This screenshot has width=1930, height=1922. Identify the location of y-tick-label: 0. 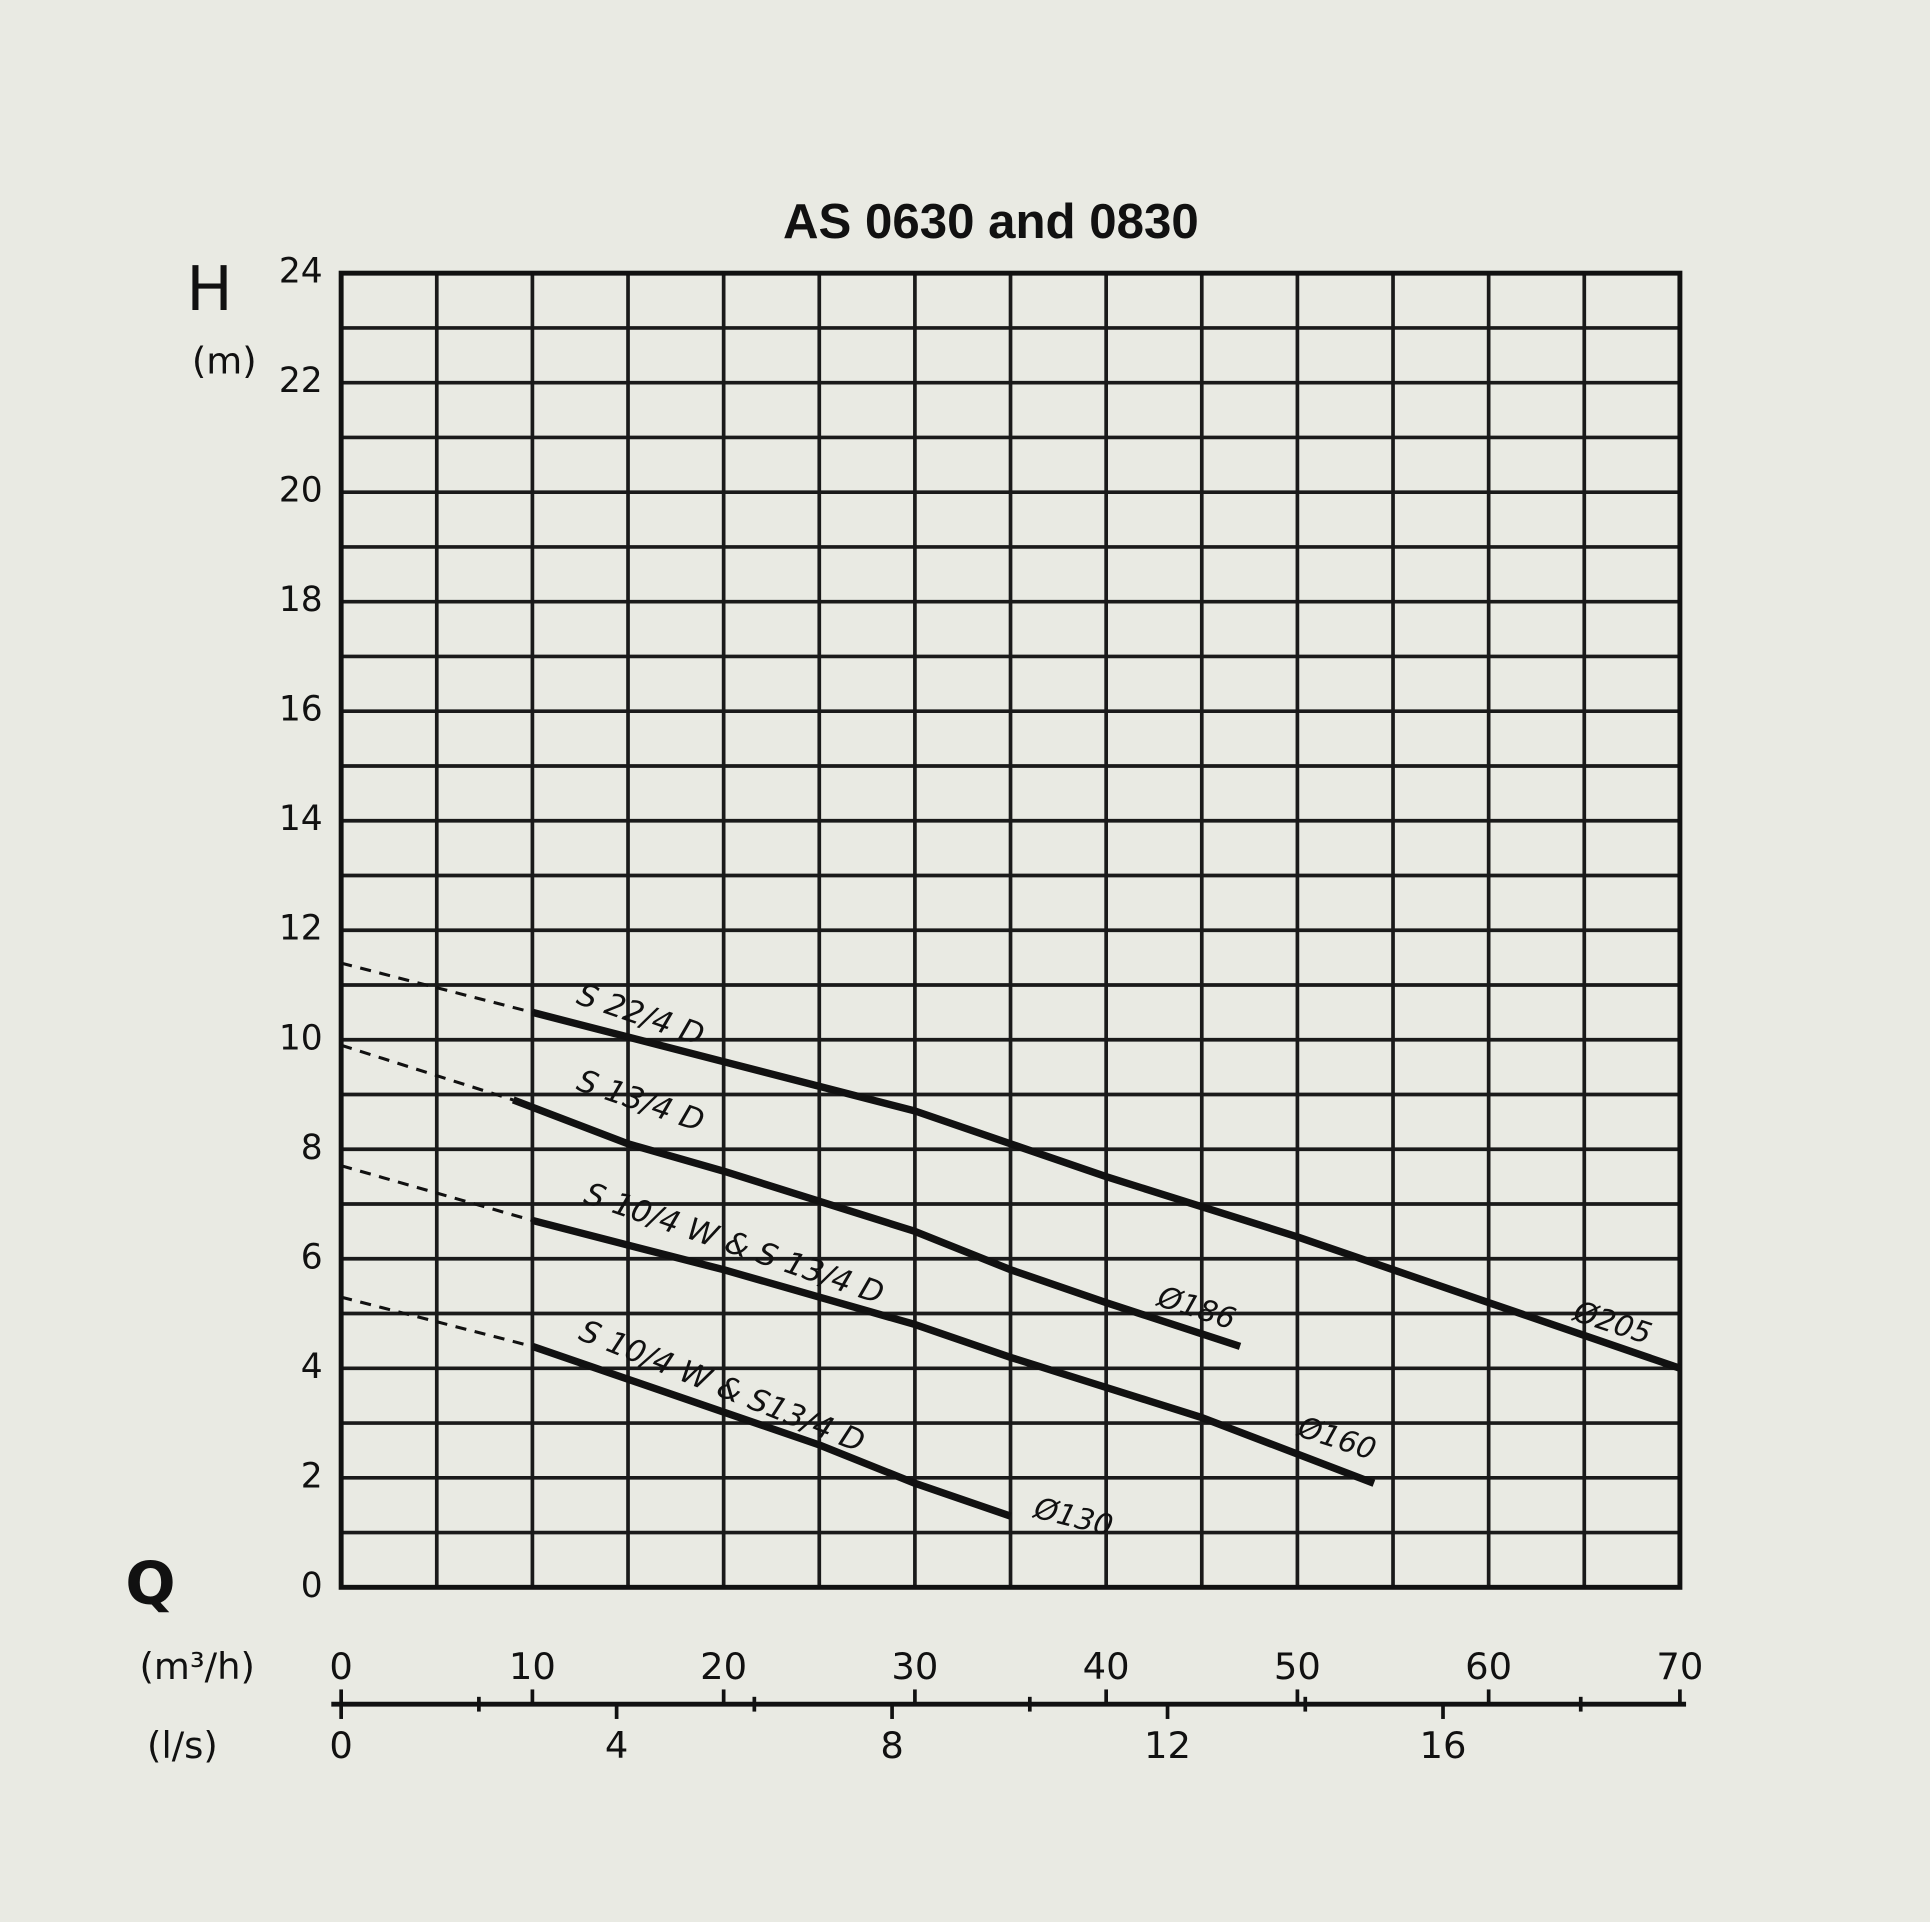
(312, 1586).